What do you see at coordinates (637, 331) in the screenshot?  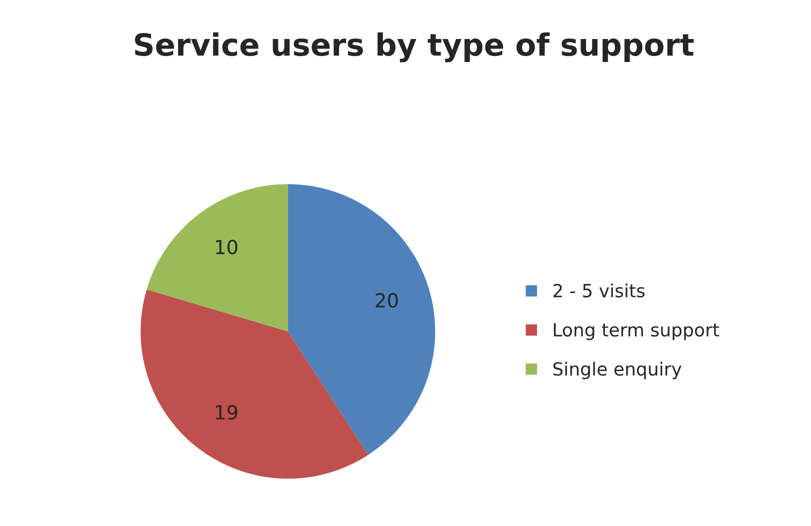 I see `legend-label: Long term support` at bounding box center [637, 331].